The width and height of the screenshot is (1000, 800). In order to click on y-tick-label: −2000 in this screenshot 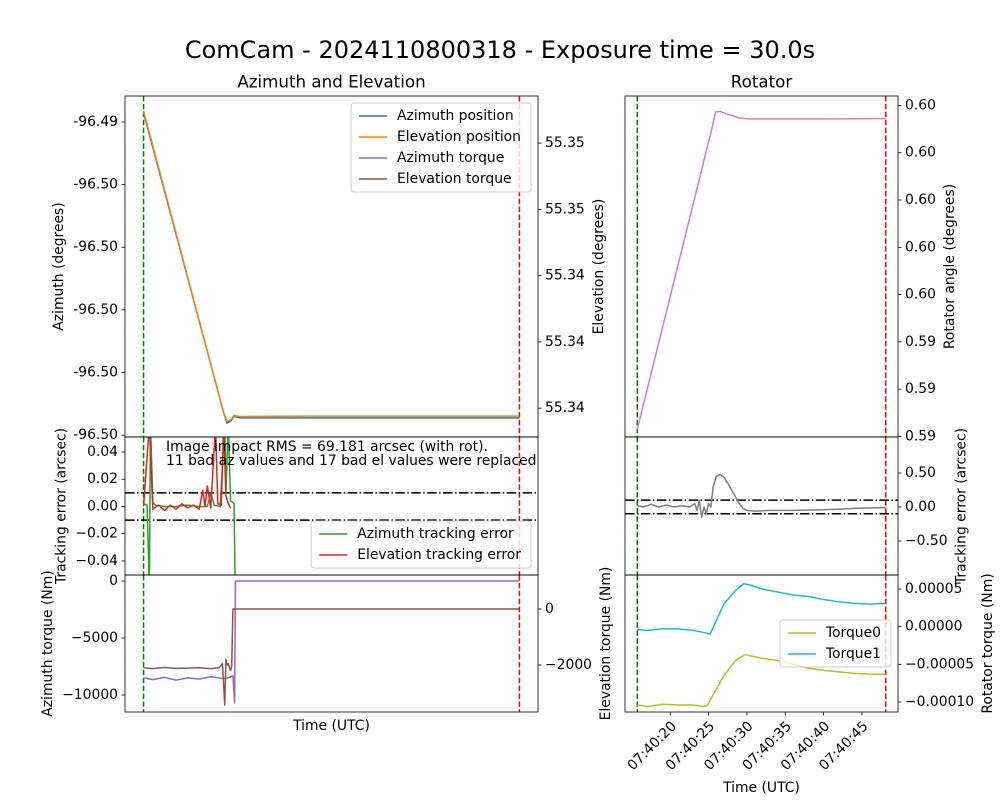, I will do `click(568, 665)`.